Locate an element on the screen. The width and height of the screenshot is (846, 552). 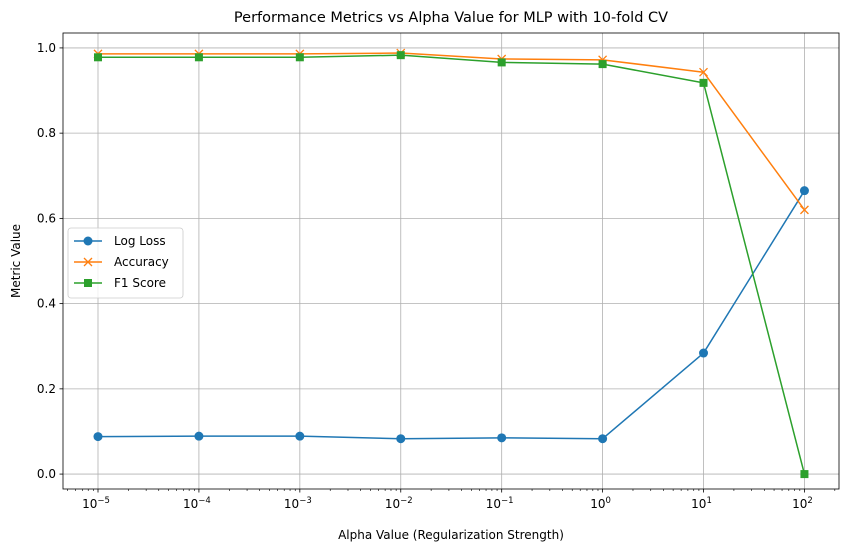
legend-item-f1-score: F1 Score is located at coordinates (120, 283).